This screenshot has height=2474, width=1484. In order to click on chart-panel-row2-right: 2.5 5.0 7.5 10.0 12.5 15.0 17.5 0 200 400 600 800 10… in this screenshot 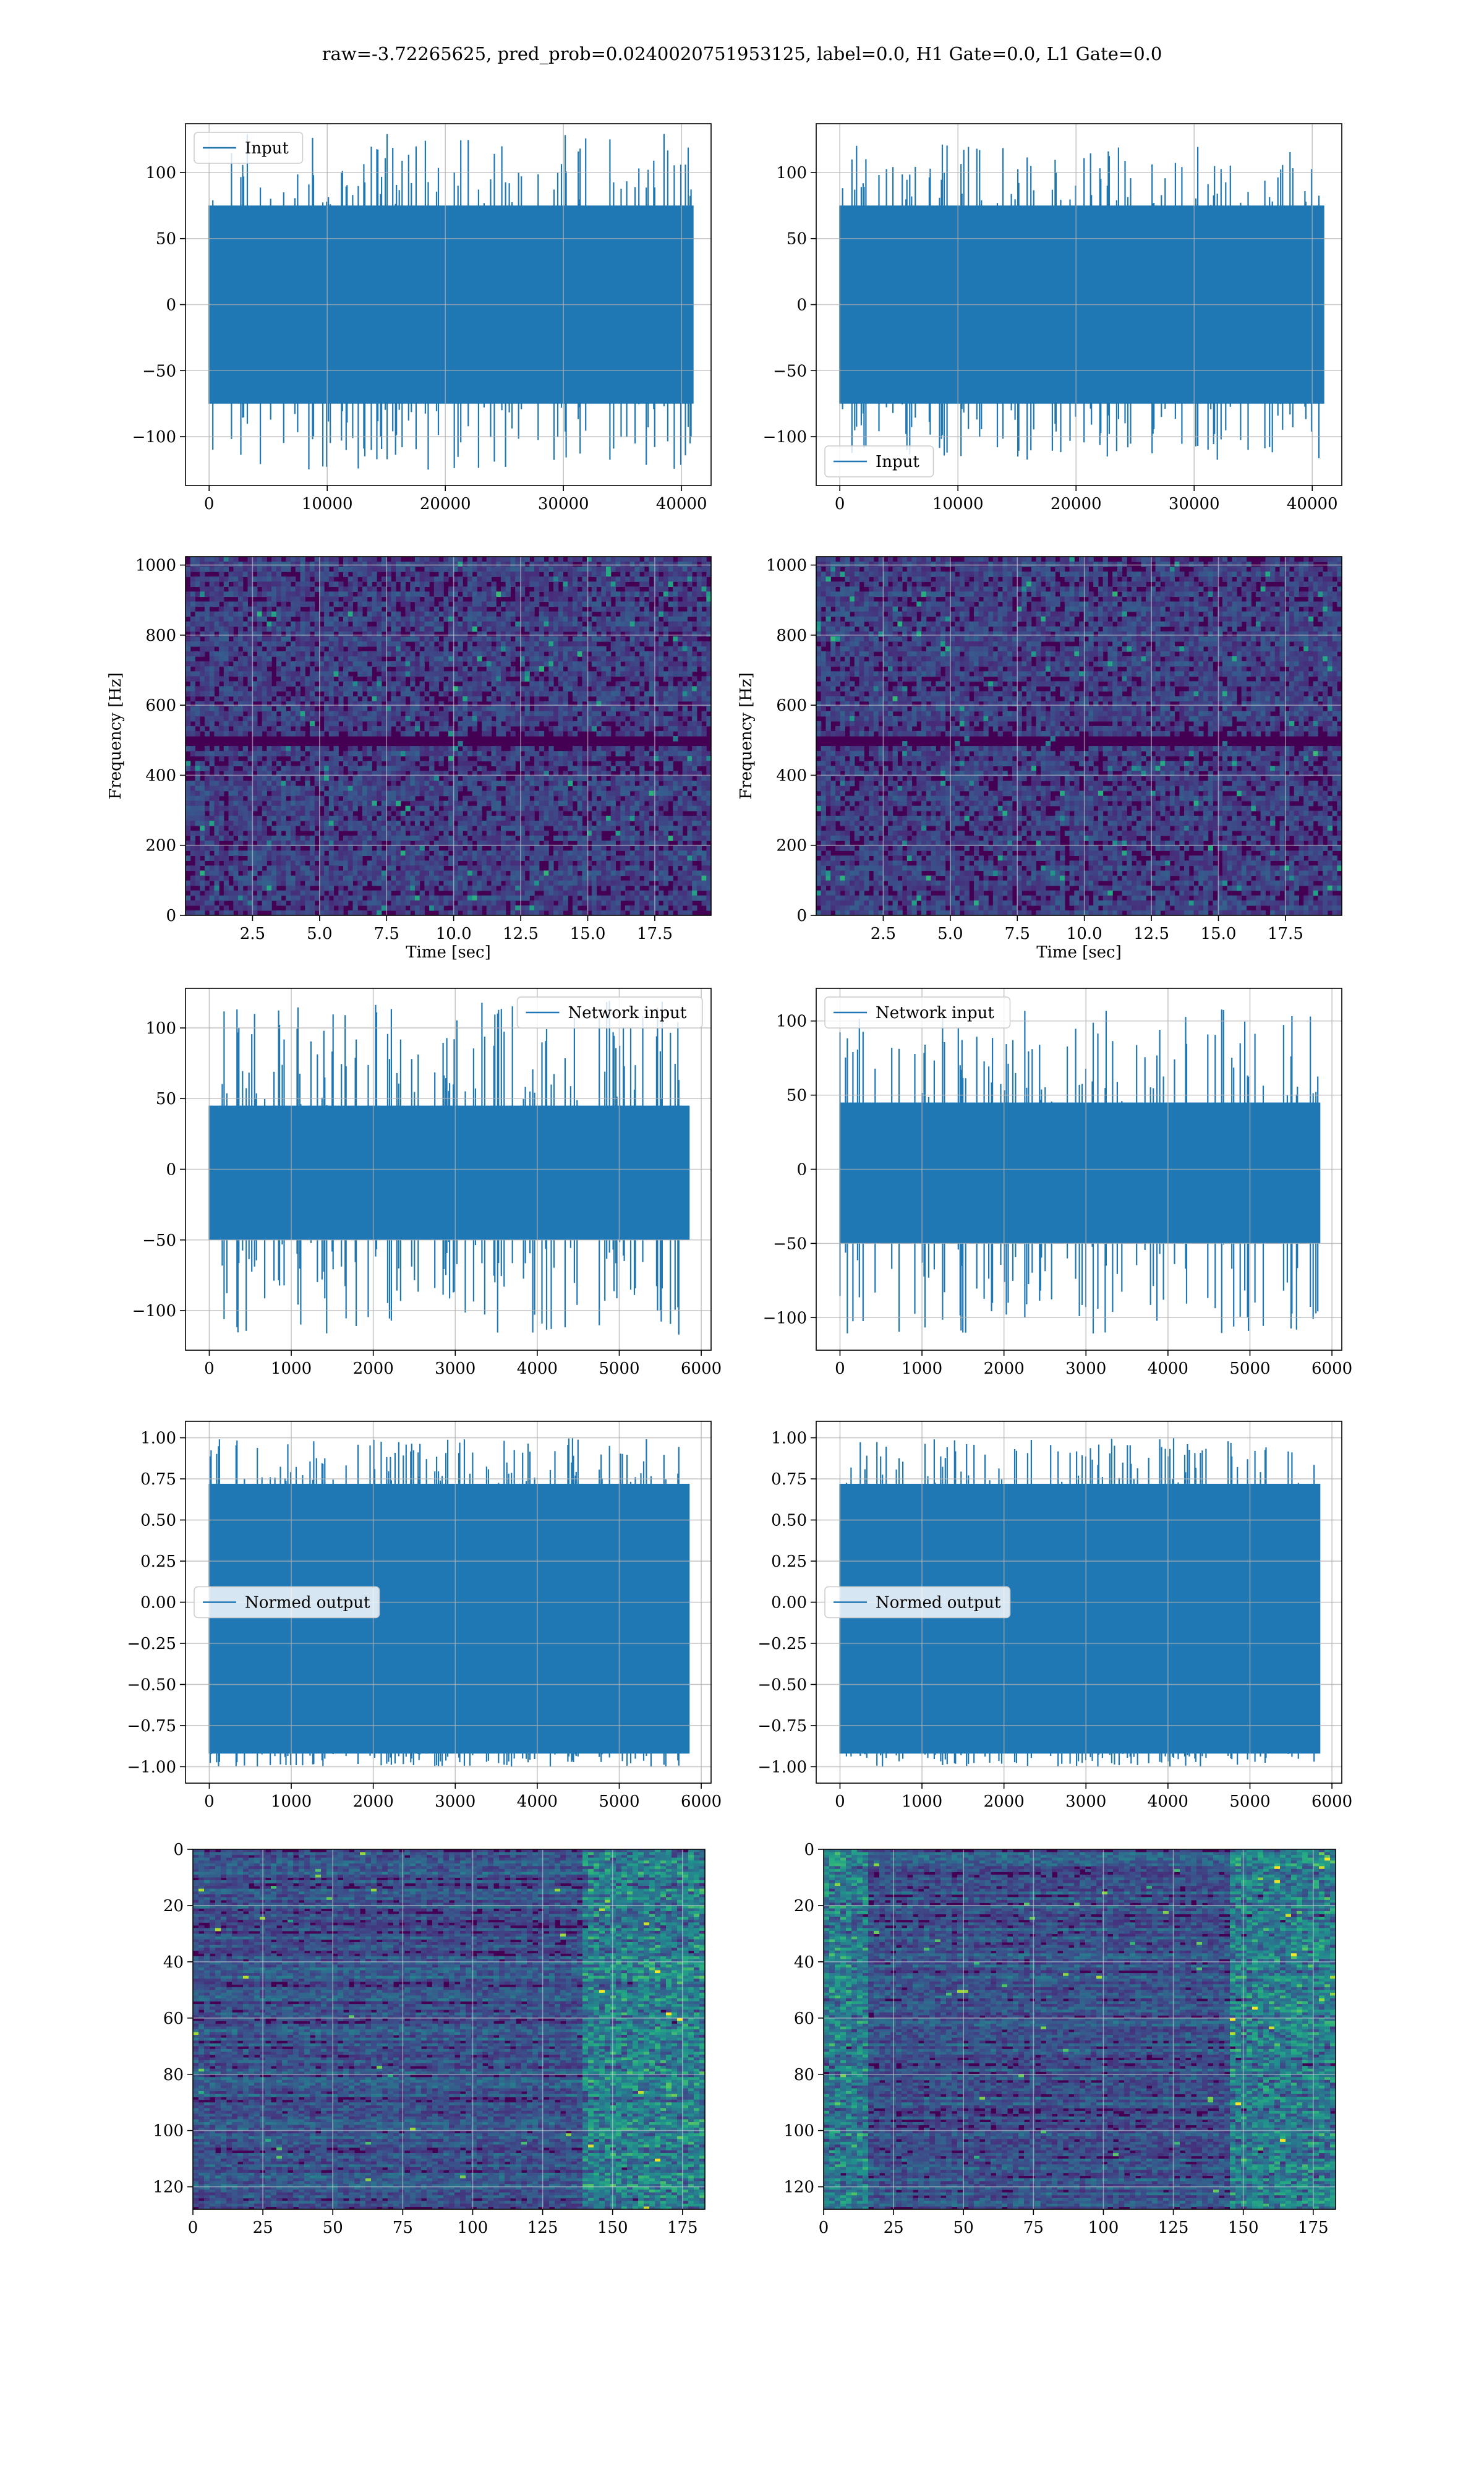, I will do `click(1039, 759)`.